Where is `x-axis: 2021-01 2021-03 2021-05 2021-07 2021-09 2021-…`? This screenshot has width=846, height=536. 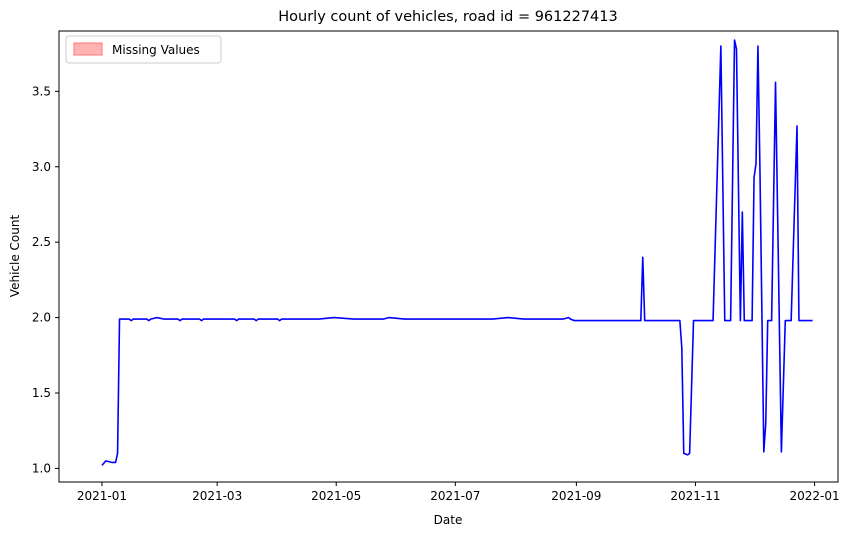 x-axis: 2021-01 2021-03 2021-05 2021-07 2021-09 2021-… is located at coordinates (458, 492).